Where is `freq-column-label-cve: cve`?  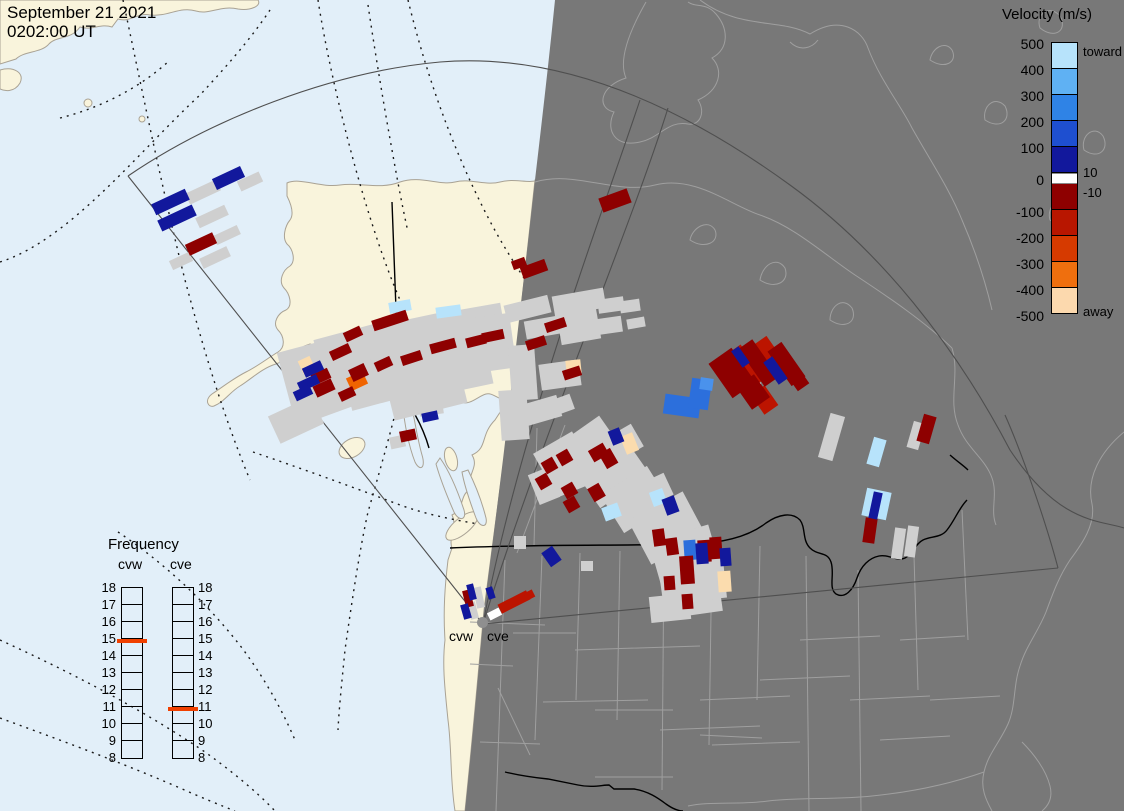
freq-column-label-cve: cve is located at coordinates (181, 564).